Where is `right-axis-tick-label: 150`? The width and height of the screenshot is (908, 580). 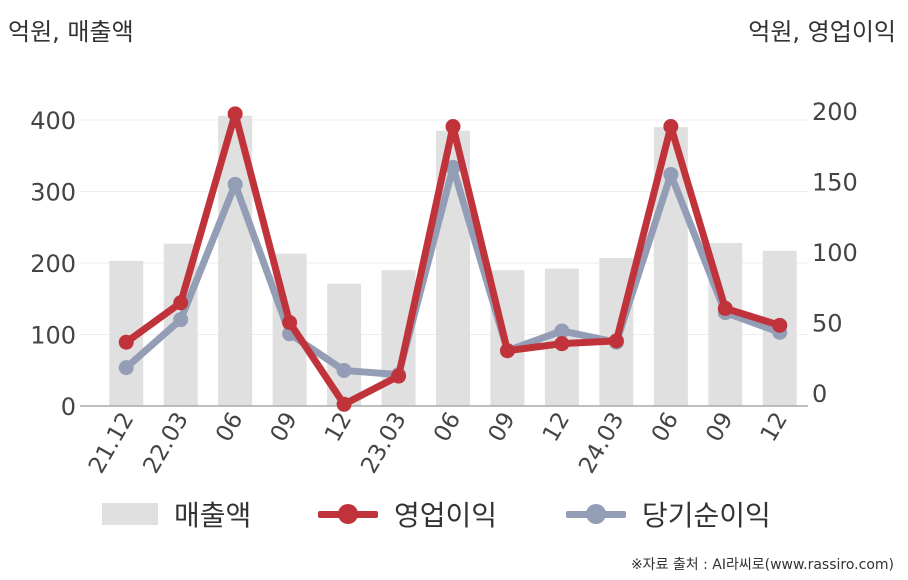
right-axis-tick-label: 150 is located at coordinates (835, 183).